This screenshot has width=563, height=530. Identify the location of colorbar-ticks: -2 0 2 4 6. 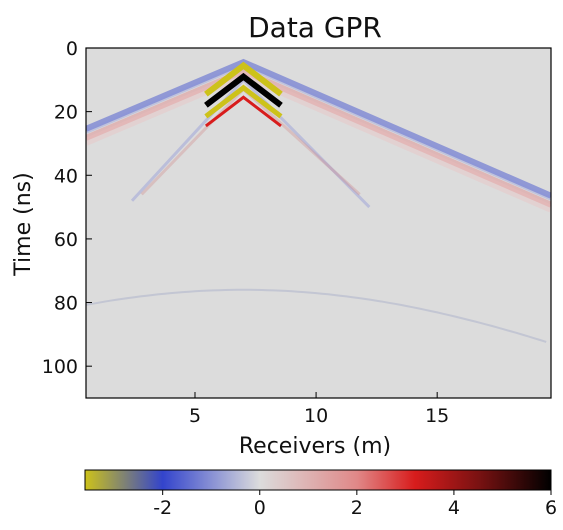
(355, 504).